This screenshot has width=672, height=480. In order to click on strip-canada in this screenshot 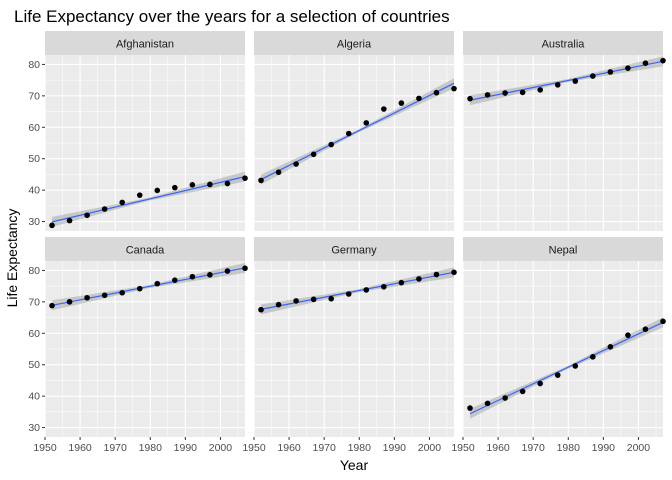, I will do `click(145, 249)`.